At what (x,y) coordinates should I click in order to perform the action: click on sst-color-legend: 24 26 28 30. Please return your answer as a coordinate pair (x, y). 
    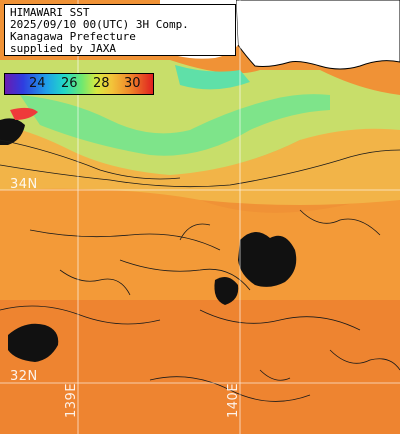
    Looking at the image, I should click on (79, 84).